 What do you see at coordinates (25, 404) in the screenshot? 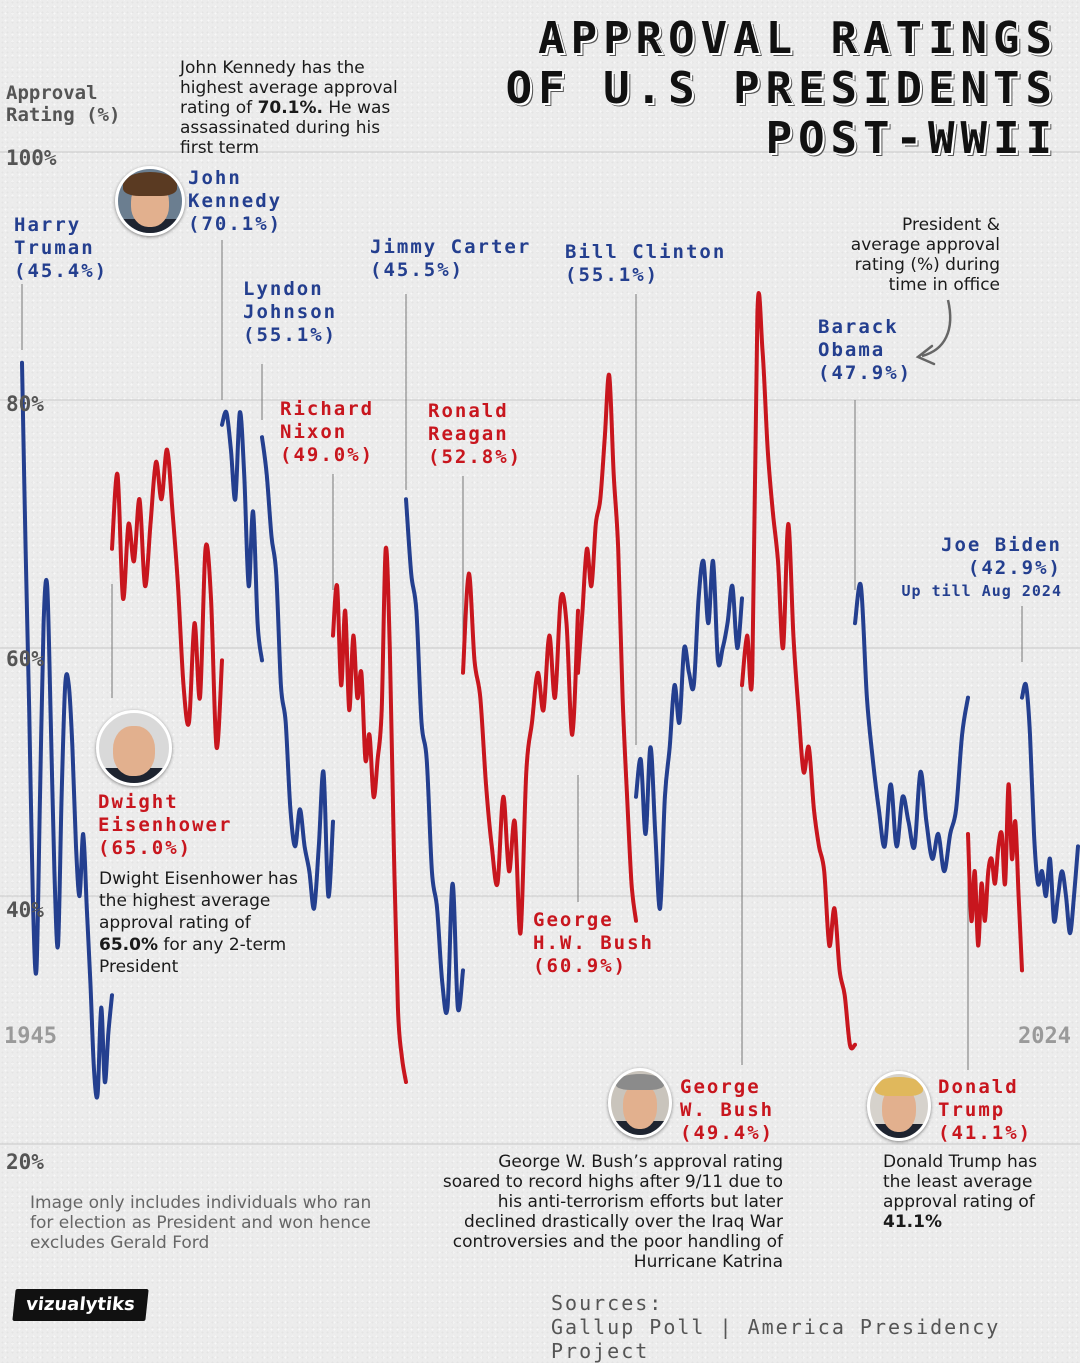
I see `y-tick-80: 80%` at bounding box center [25, 404].